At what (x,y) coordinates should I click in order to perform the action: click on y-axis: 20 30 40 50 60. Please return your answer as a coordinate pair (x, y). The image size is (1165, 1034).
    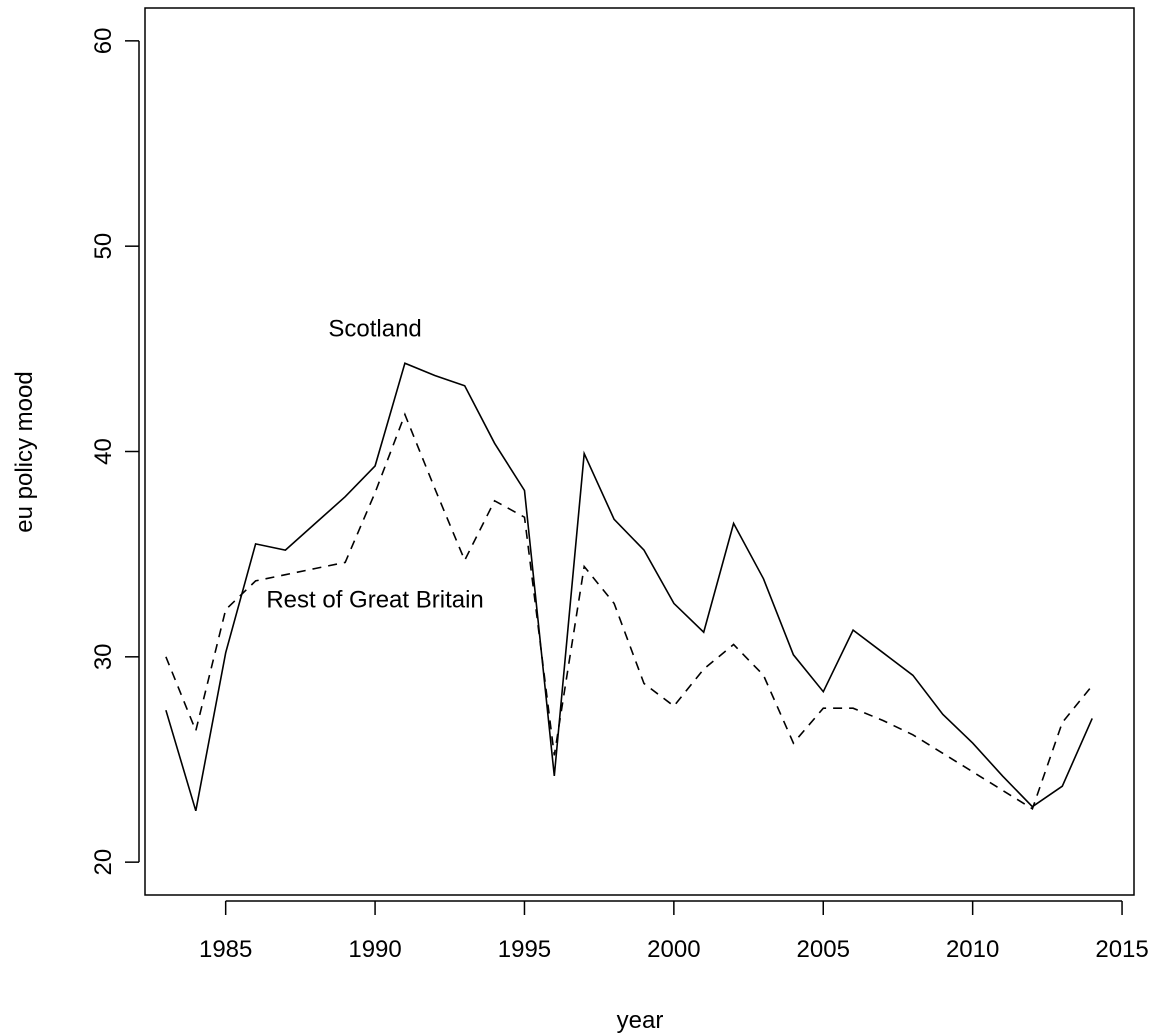
    Looking at the image, I should click on (115, 452).